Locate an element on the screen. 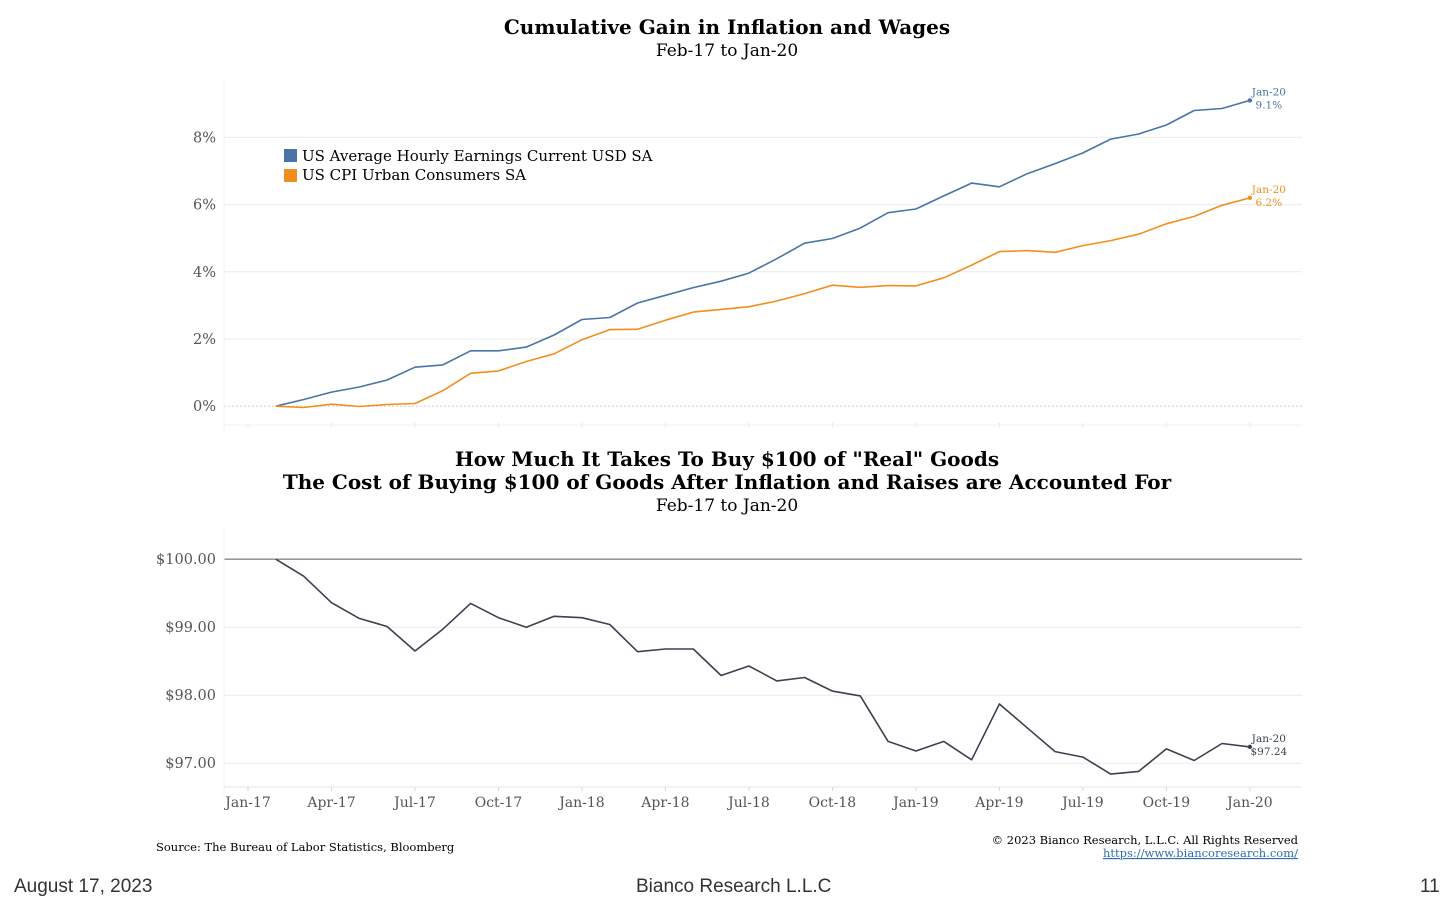 This screenshot has height=916, width=1456. y-tick-label-1: $98.00 is located at coordinates (190, 696).